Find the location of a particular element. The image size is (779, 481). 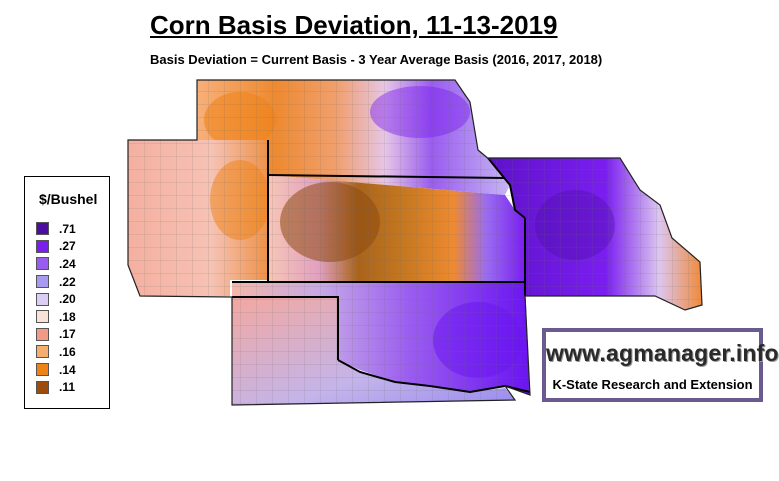

legend-item: .71 is located at coordinates (56, 229).